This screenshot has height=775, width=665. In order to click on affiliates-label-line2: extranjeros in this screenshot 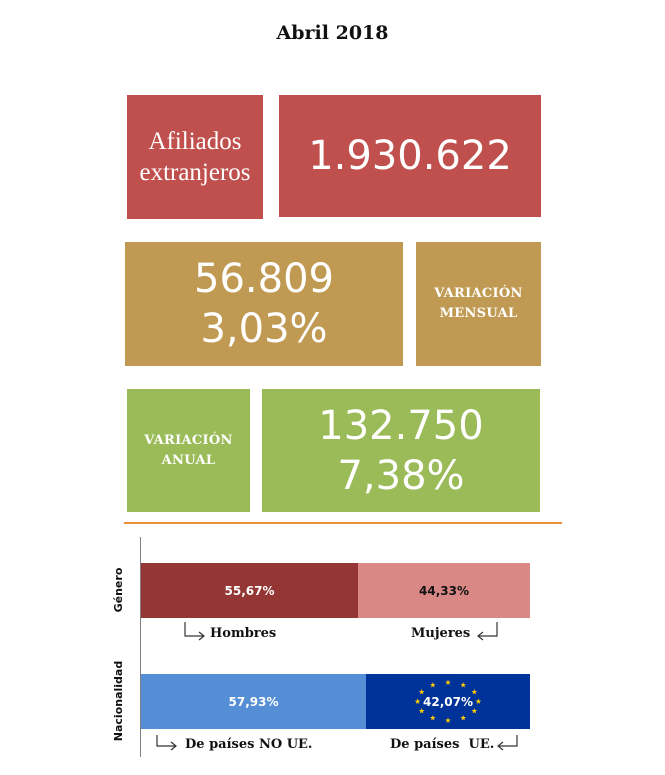, I will do `click(195, 172)`.